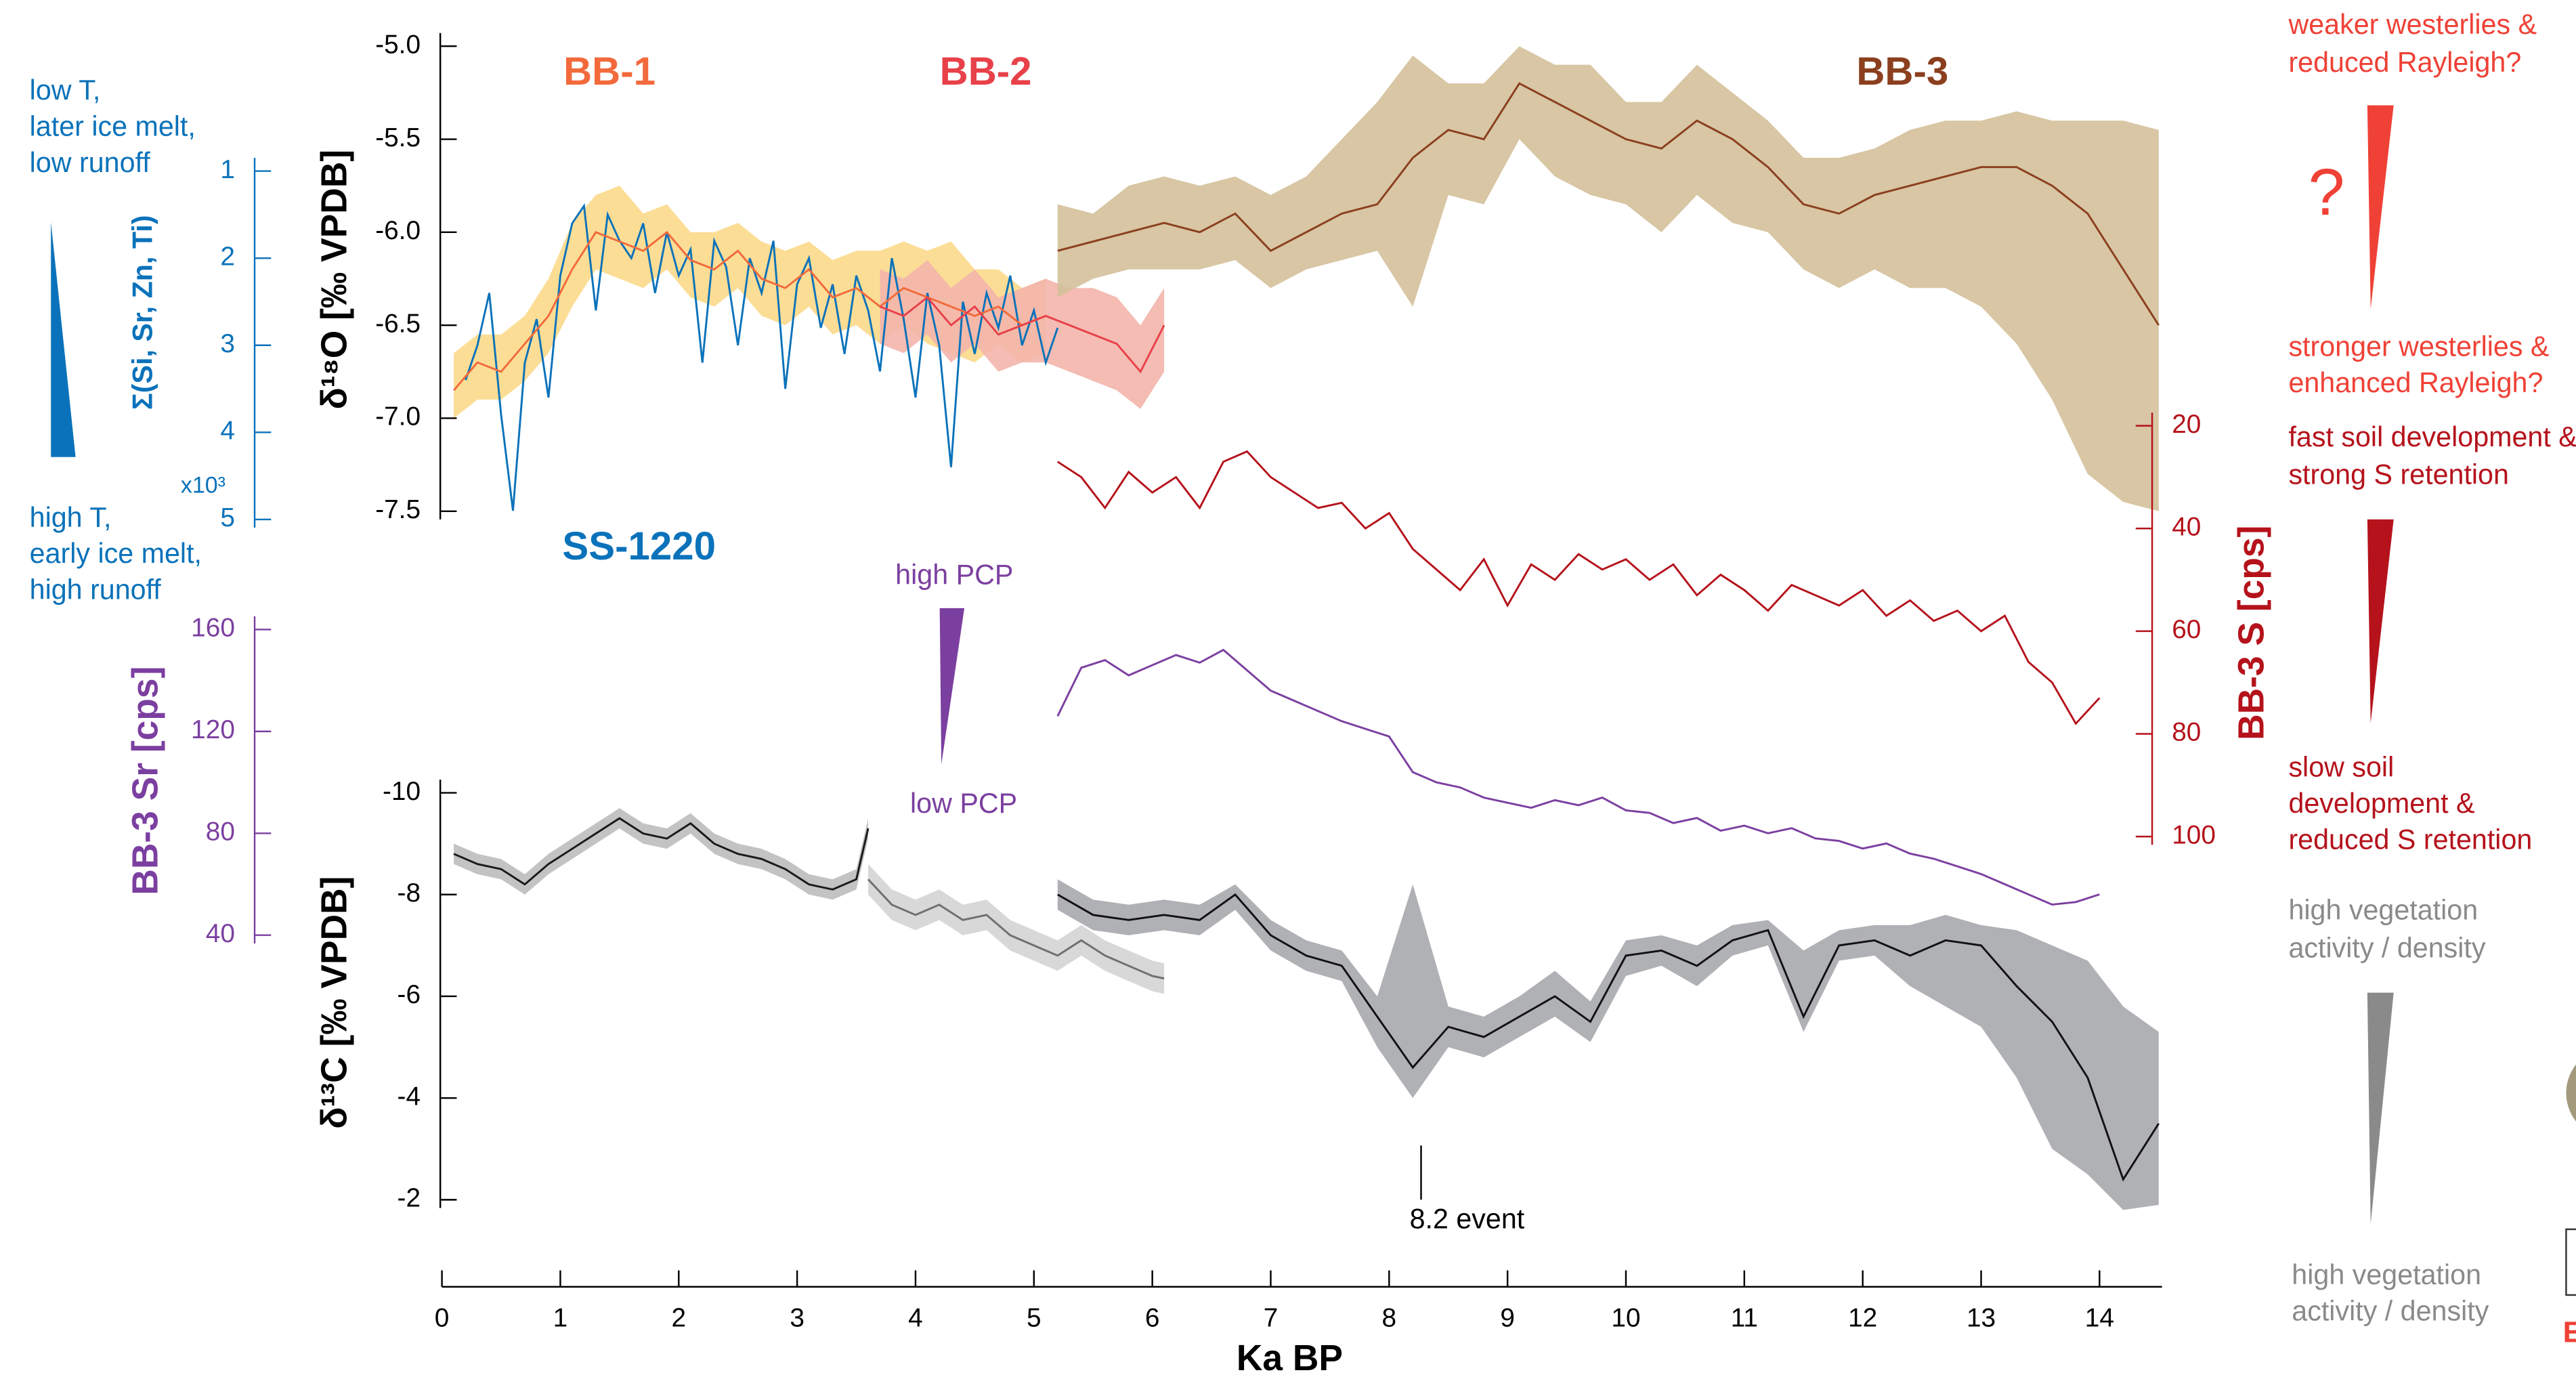 The width and height of the screenshot is (2576, 1379). What do you see at coordinates (398, 230) in the screenshot?
I see `y-tick-label: -6.0` at bounding box center [398, 230].